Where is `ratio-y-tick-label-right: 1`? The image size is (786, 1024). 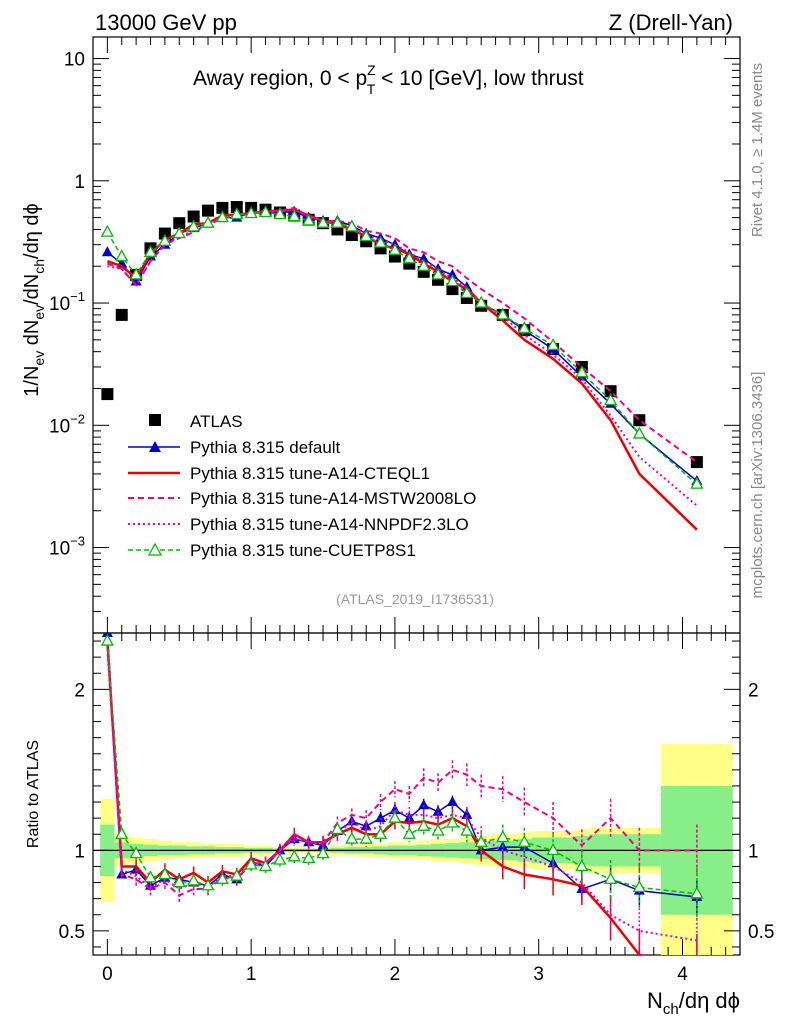 ratio-y-tick-label-right: 1 is located at coordinates (753, 851).